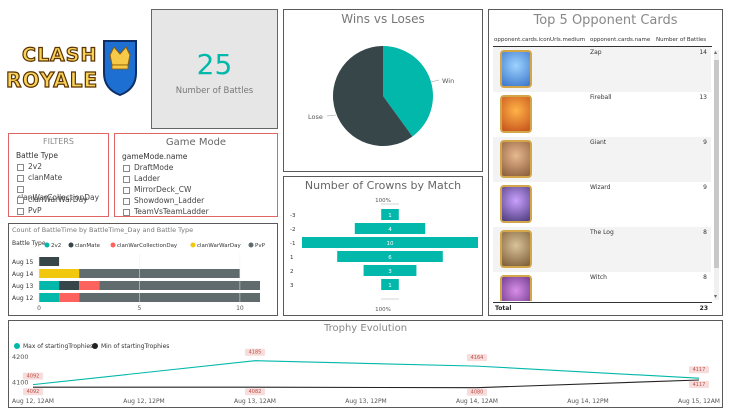 This screenshot has height=420, width=731. Describe the element at coordinates (59, 55) in the screenshot. I see `logo-line1: CLASH` at that location.